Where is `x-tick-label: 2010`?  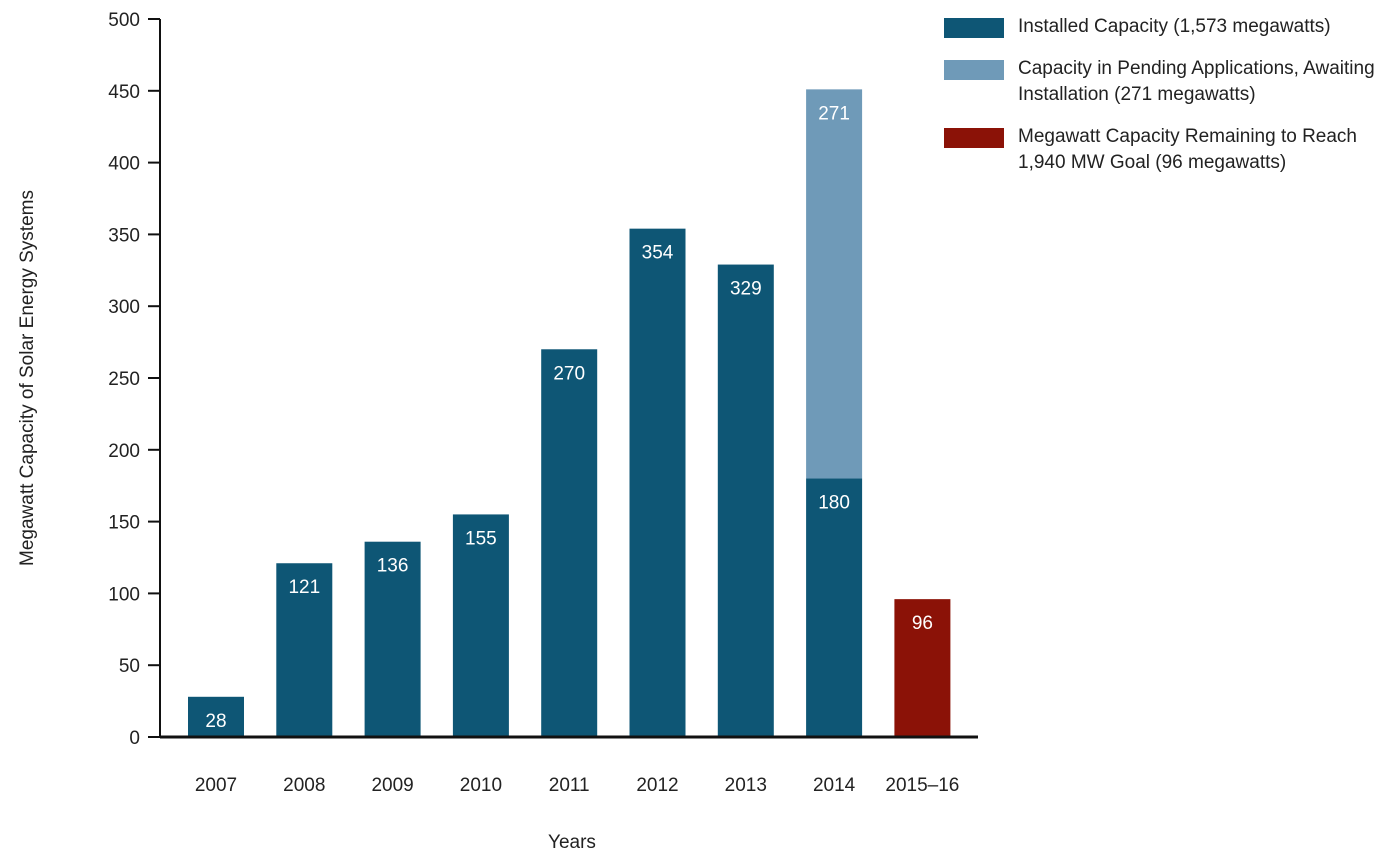 x-tick-label: 2010 is located at coordinates (481, 785).